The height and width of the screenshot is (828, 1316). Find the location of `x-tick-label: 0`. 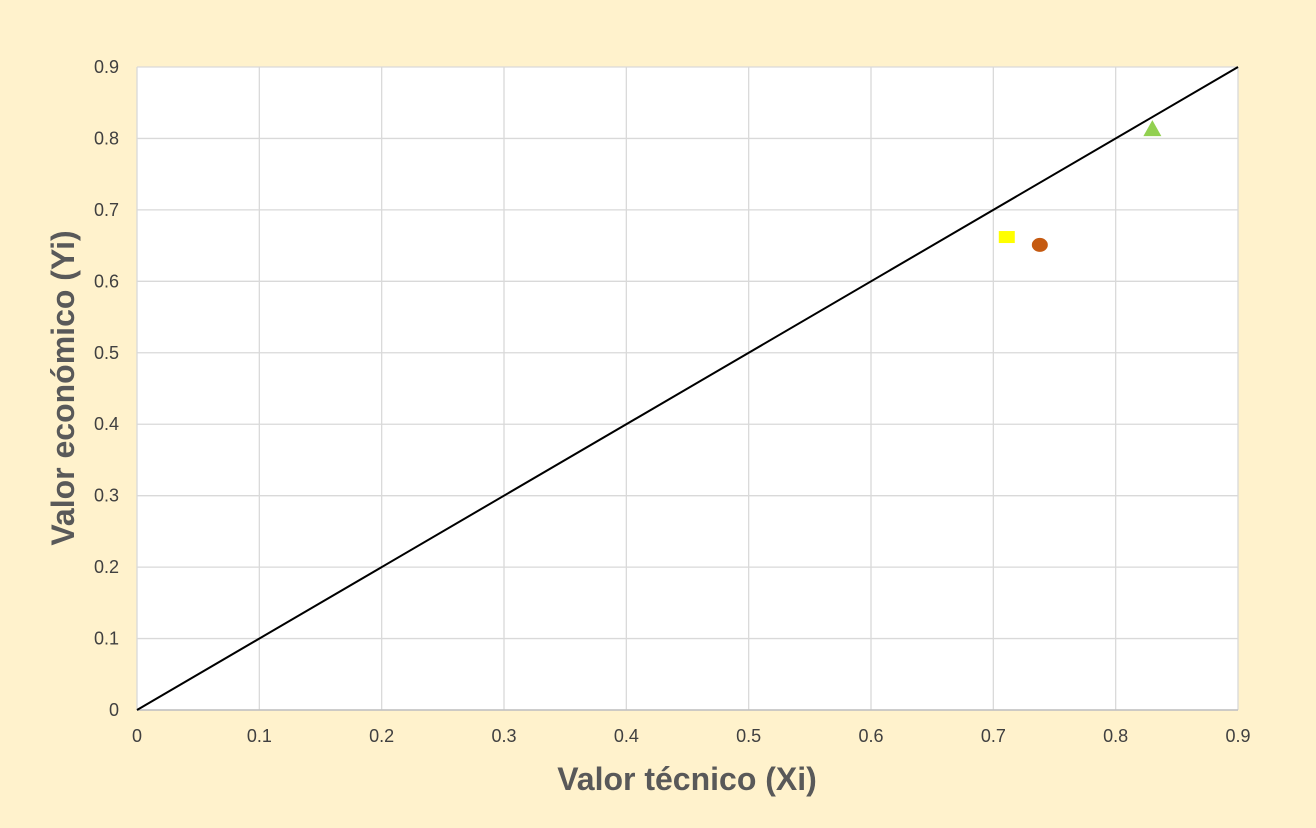

x-tick-label: 0 is located at coordinates (137, 736).